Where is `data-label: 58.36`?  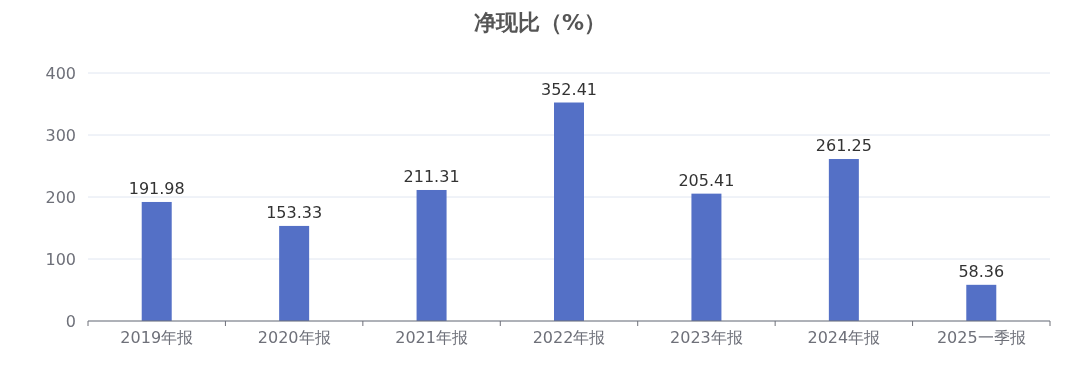
data-label: 58.36 is located at coordinates (981, 271).